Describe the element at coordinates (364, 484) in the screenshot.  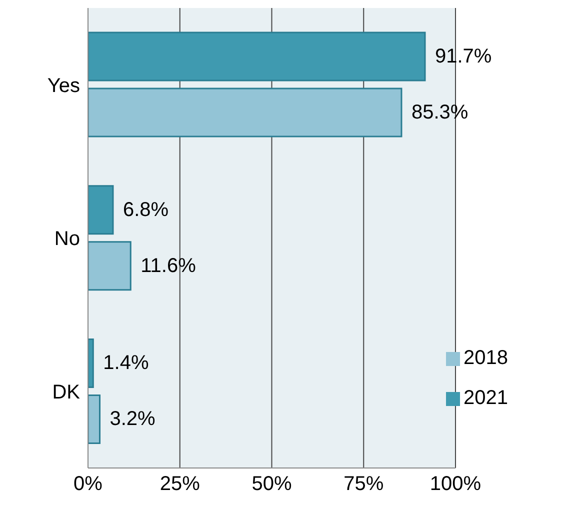
I see `x-tick-label: 75%` at that location.